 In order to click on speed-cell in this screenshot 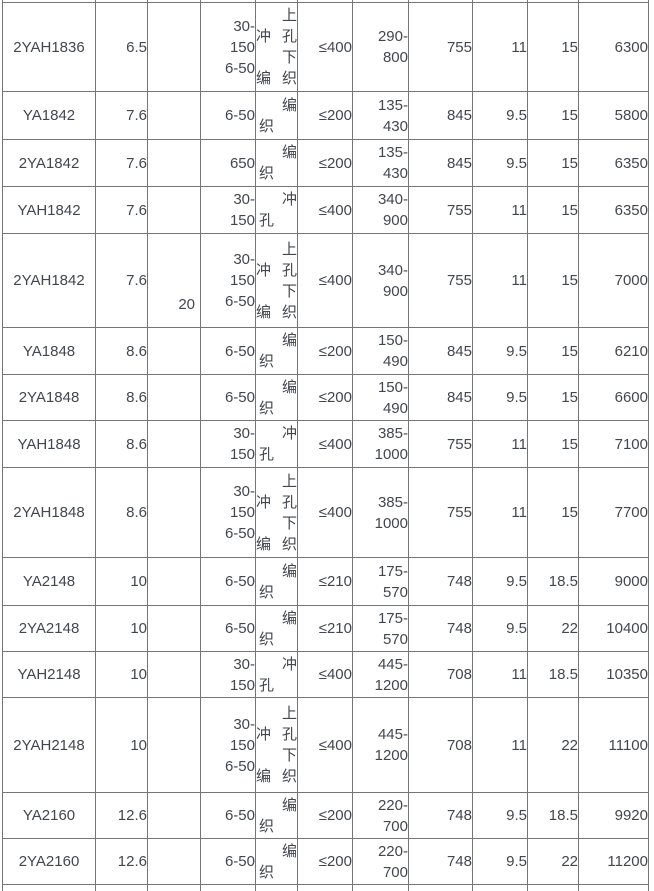, I will do `click(440, 887)`.